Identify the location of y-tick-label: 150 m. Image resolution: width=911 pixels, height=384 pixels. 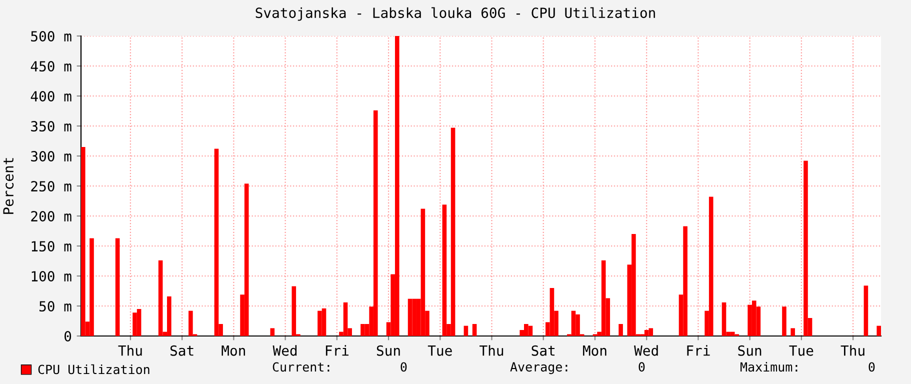
(52, 246).